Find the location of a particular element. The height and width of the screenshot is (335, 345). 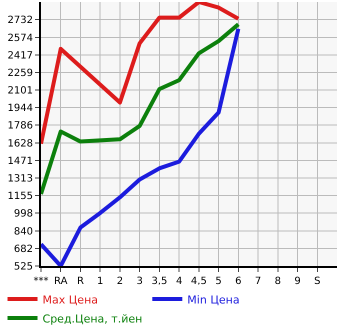

y-tick-label: 1786 is located at coordinates (20, 126).